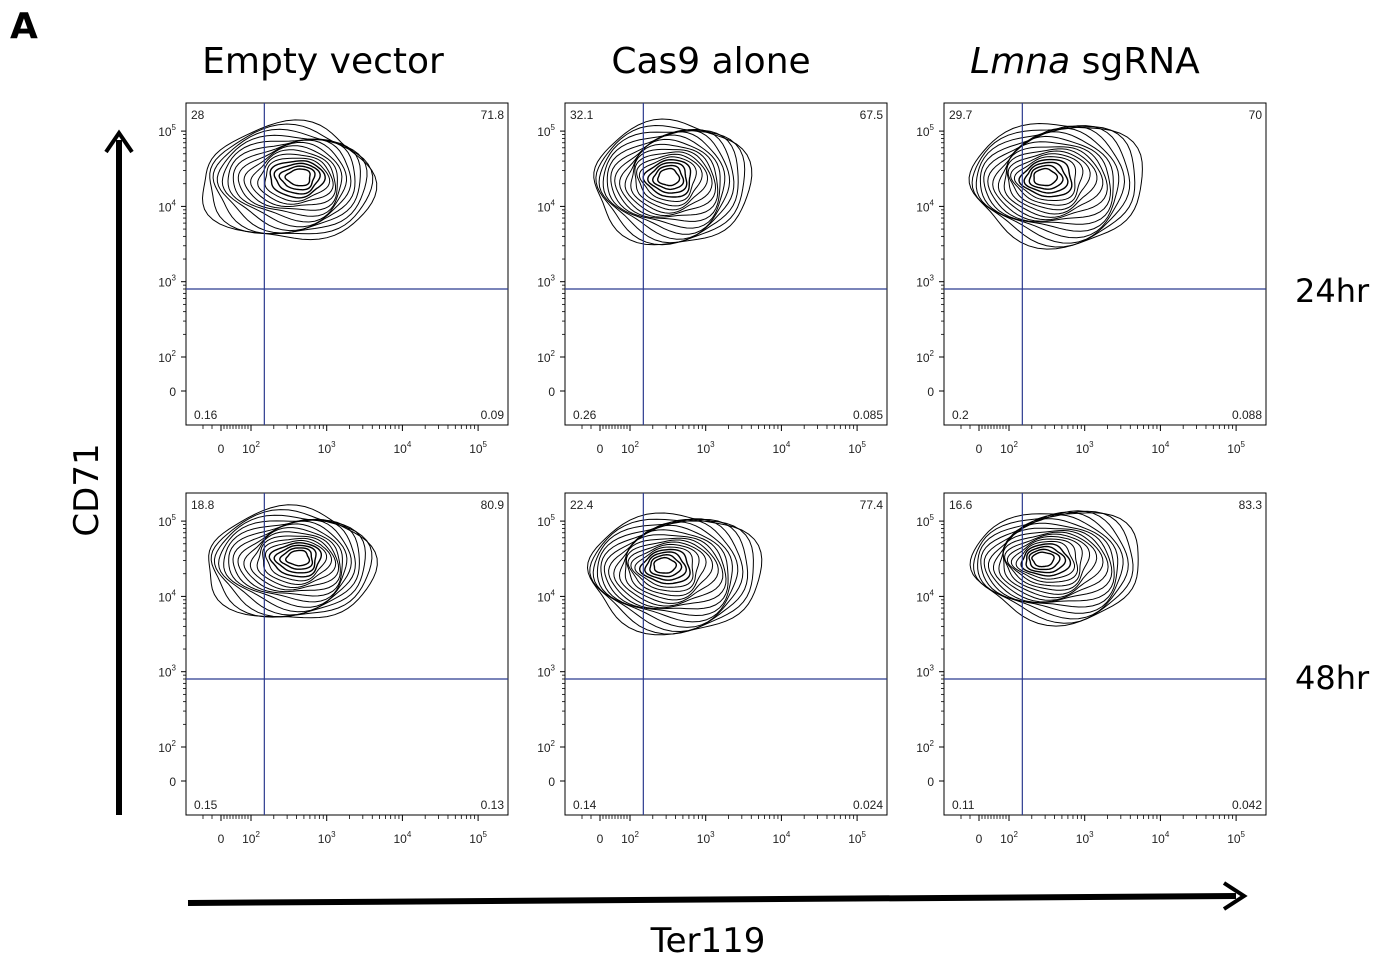 Image resolution: width=1387 pixels, height=957 pixels. Describe the element at coordinates (1247, 415) in the screenshot. I see `quadrant-lower-right: 0.088` at that location.